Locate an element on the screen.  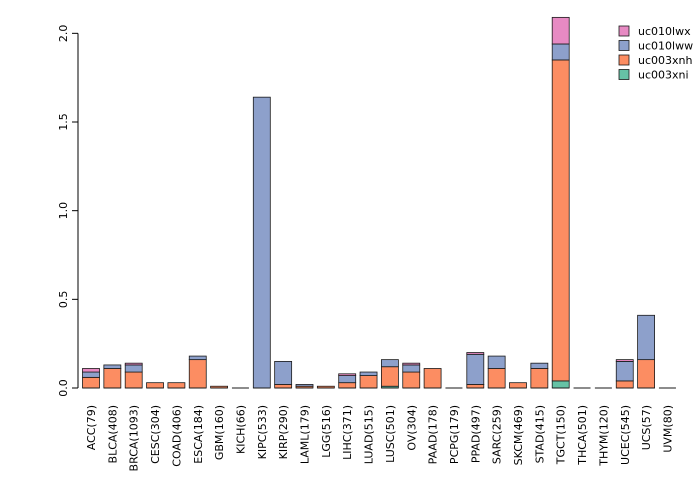
x-tick-label: LUSC(501) is located at coordinates (390, 434).